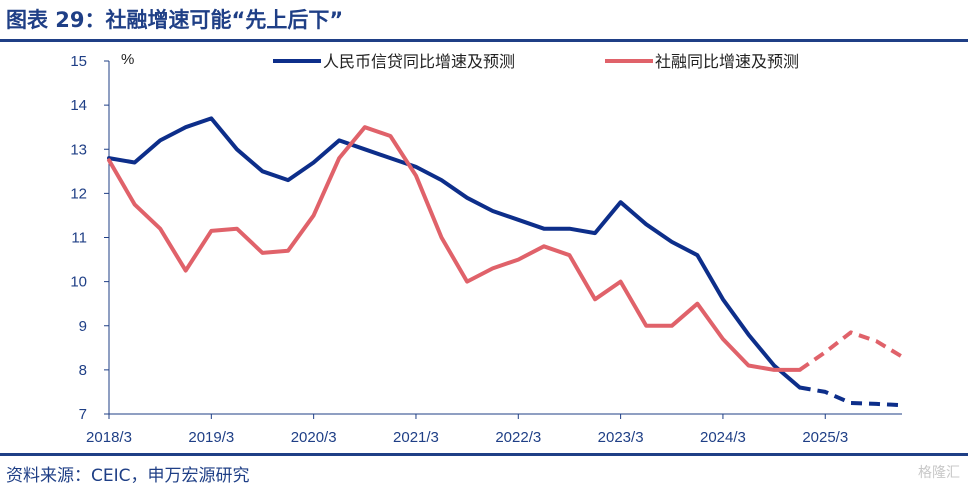 The width and height of the screenshot is (968, 490). I want to click on x-tick-label: 2023/3, so click(621, 437).